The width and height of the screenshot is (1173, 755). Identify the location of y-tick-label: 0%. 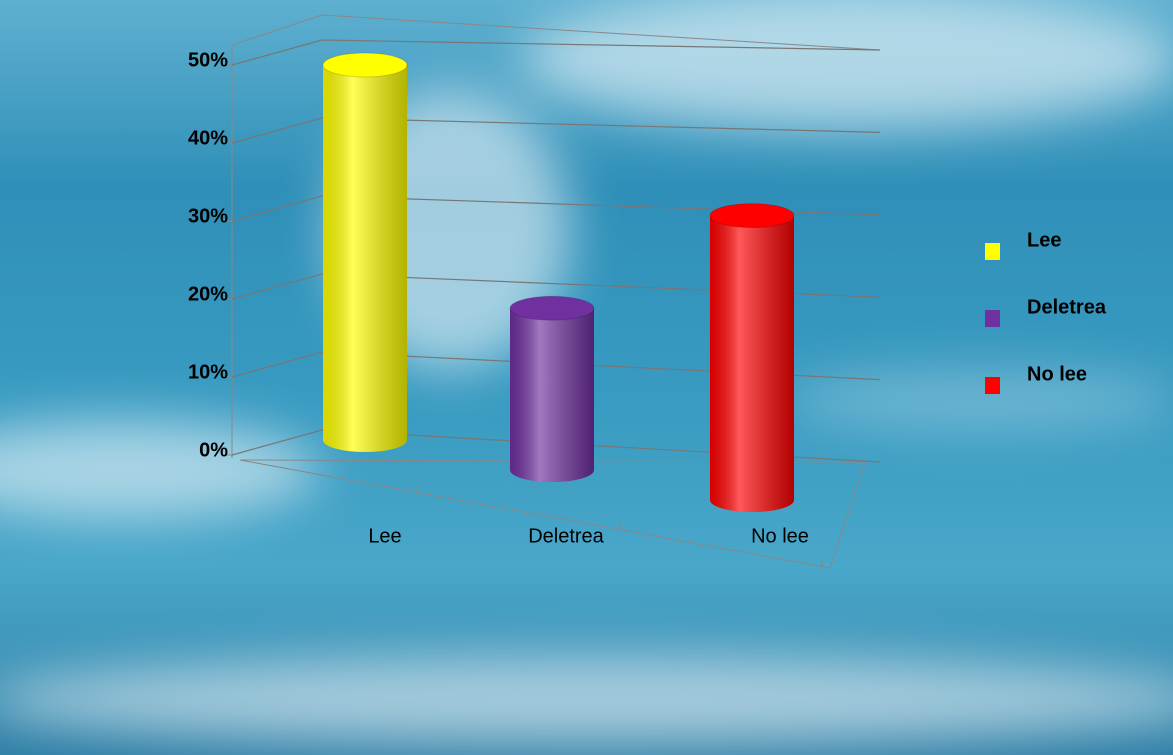
(213, 450).